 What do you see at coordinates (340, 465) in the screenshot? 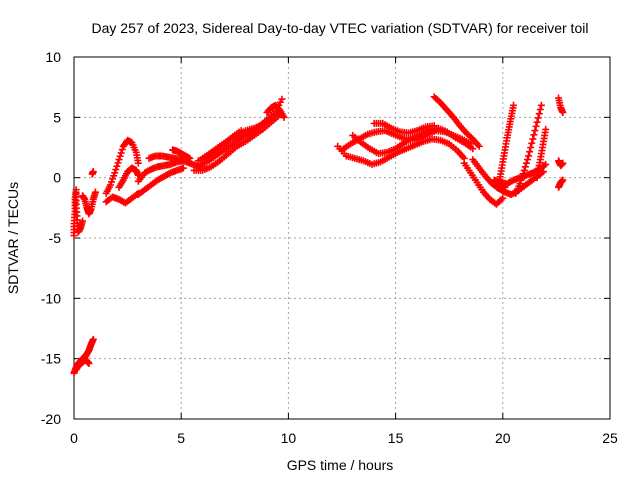
I see `x-axis-label: GPS time / hours` at bounding box center [340, 465].